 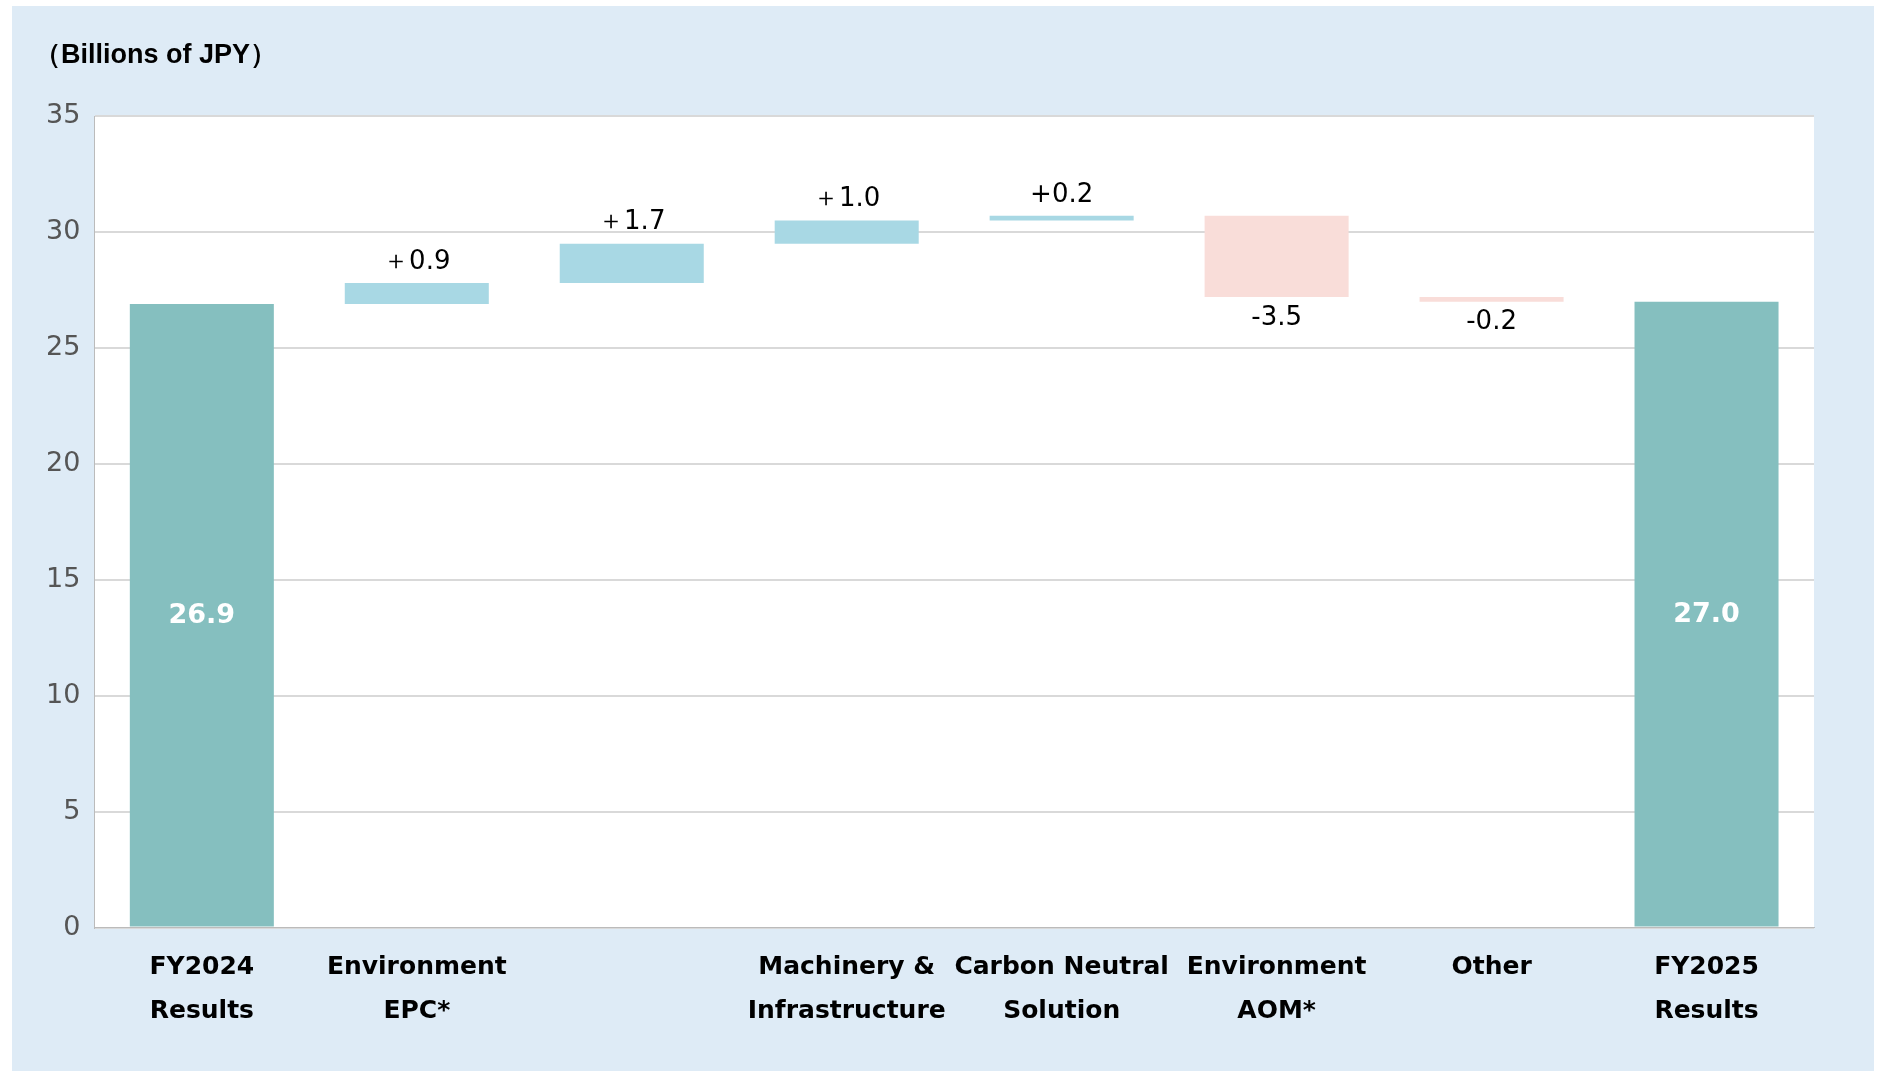 What do you see at coordinates (63, 577) in the screenshot?
I see `y-tick-label: 15` at bounding box center [63, 577].